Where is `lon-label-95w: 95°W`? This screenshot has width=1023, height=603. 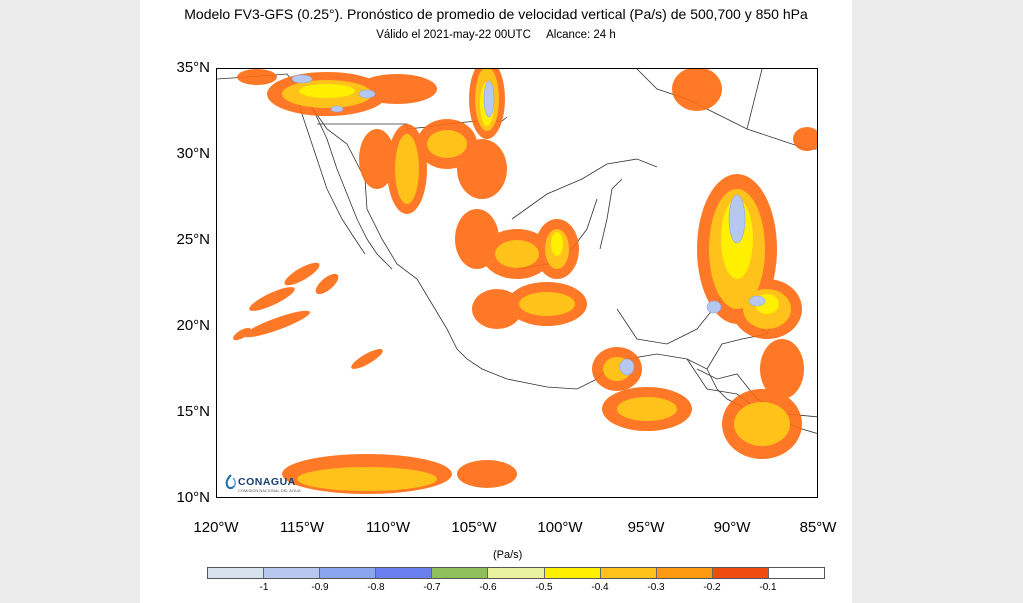
lon-label-95w: 95°W is located at coordinates (646, 527).